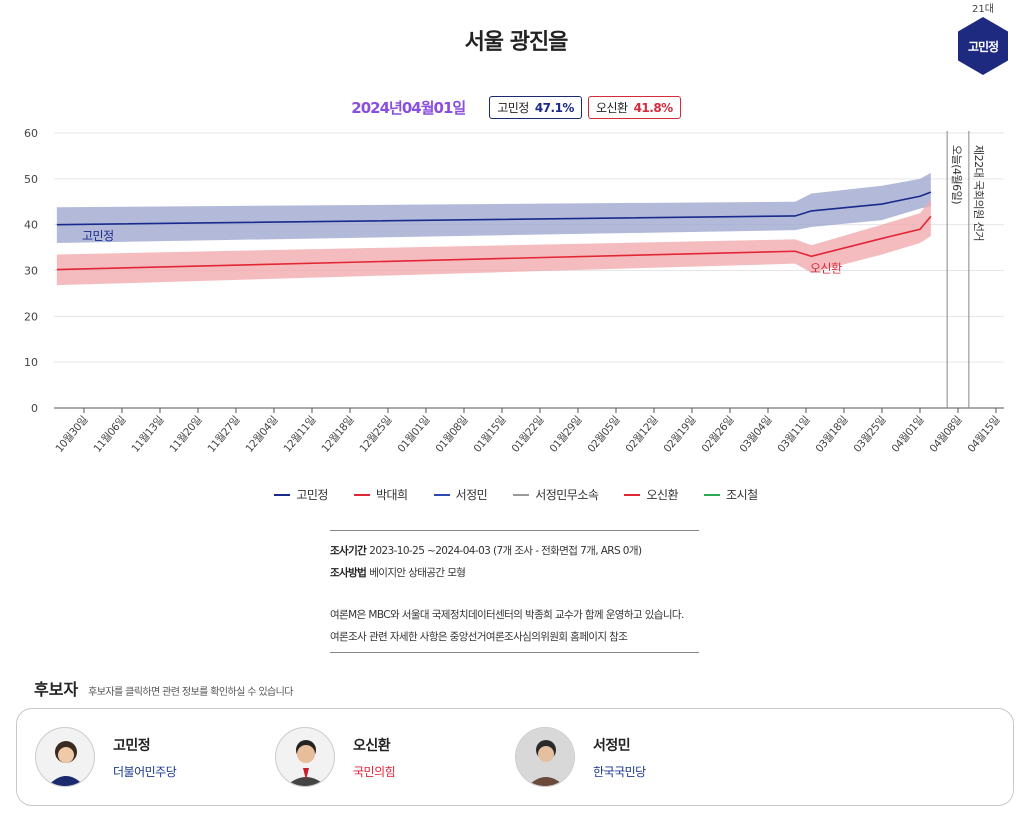 This screenshot has width=1032, height=816. Describe the element at coordinates (794, 434) in the screenshot. I see `x-tick-label: 03월11일` at that location.